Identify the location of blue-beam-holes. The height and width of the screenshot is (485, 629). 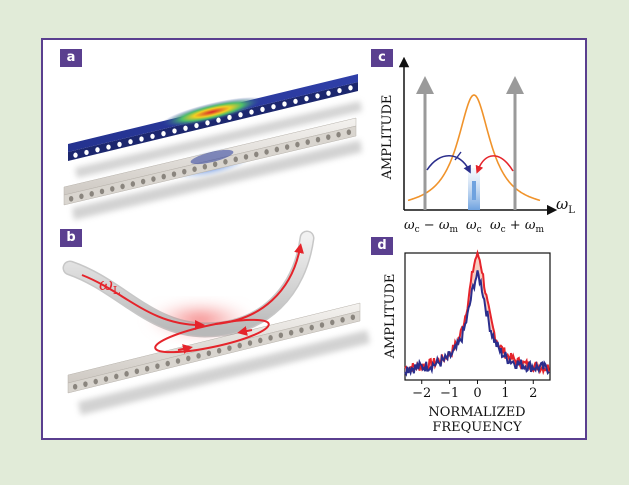
(213, 121).